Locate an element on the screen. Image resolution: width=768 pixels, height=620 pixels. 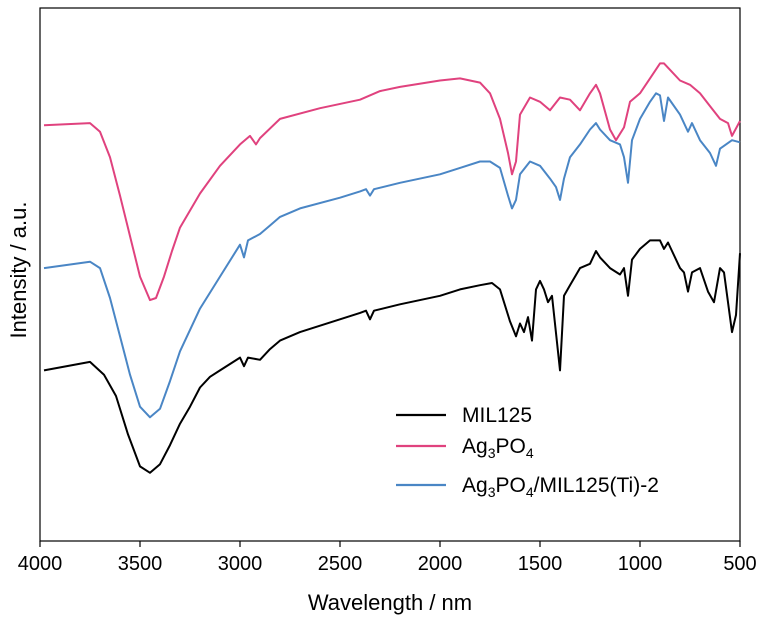
x-tick-label: 3000 is located at coordinates (240, 564).